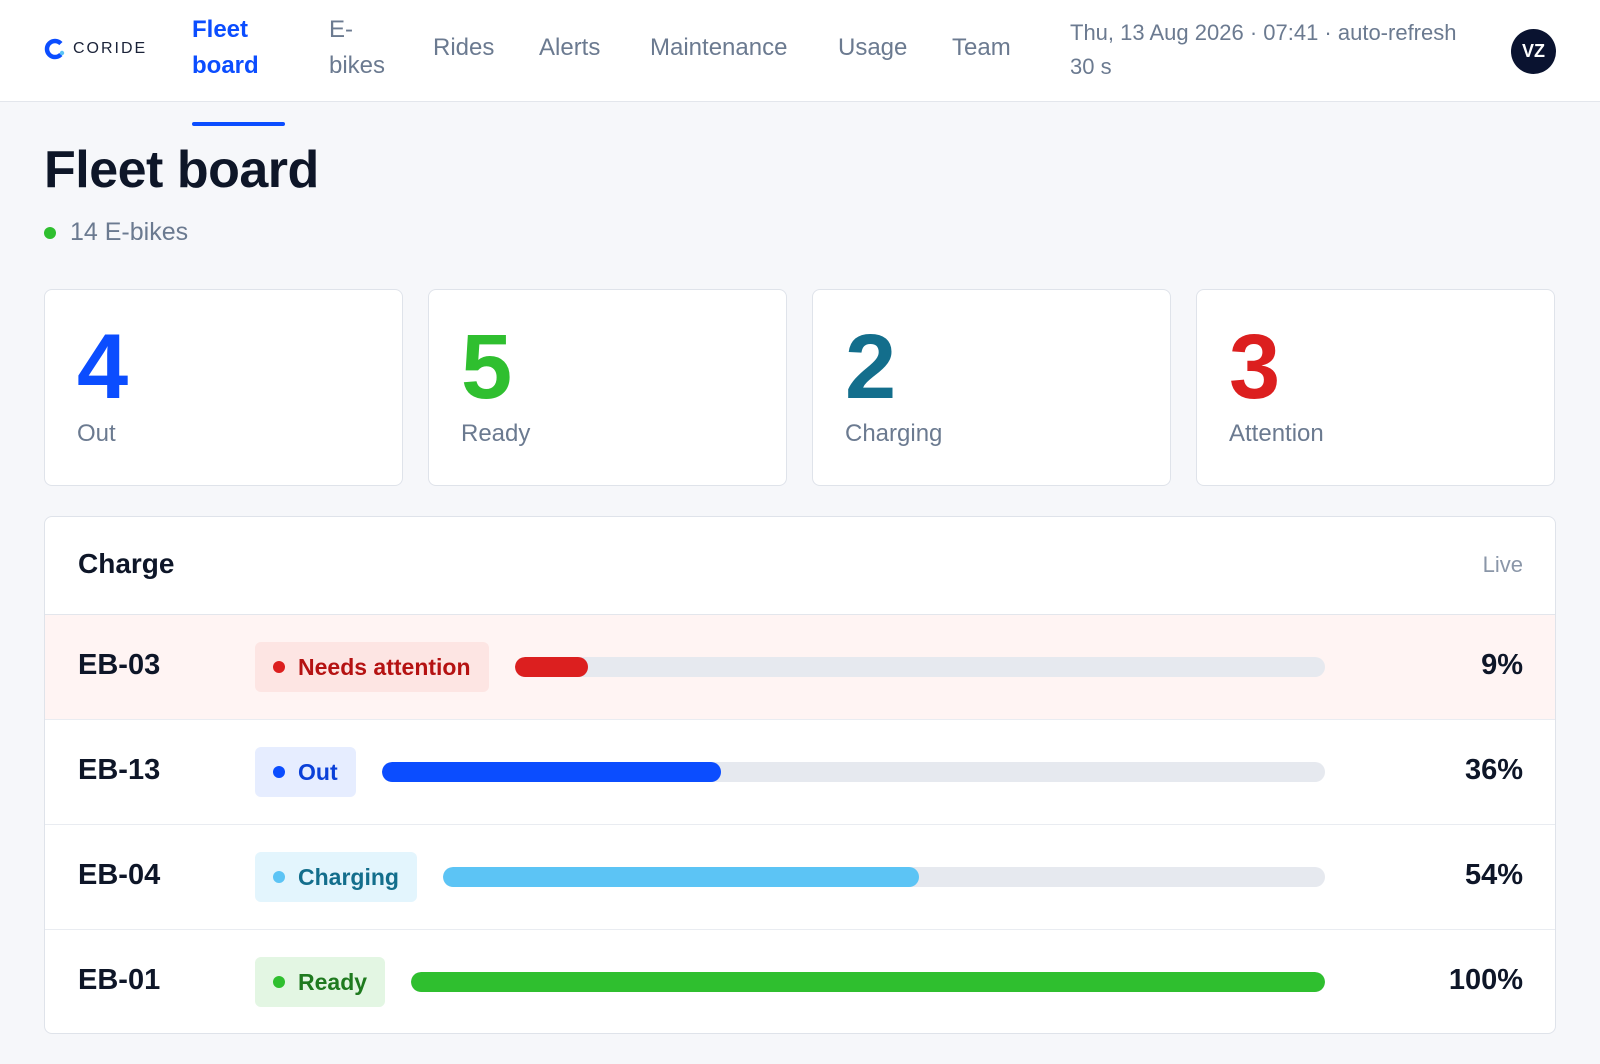 The image size is (1600, 1064). I want to click on status-badge-label: Needs attention, so click(384, 666).